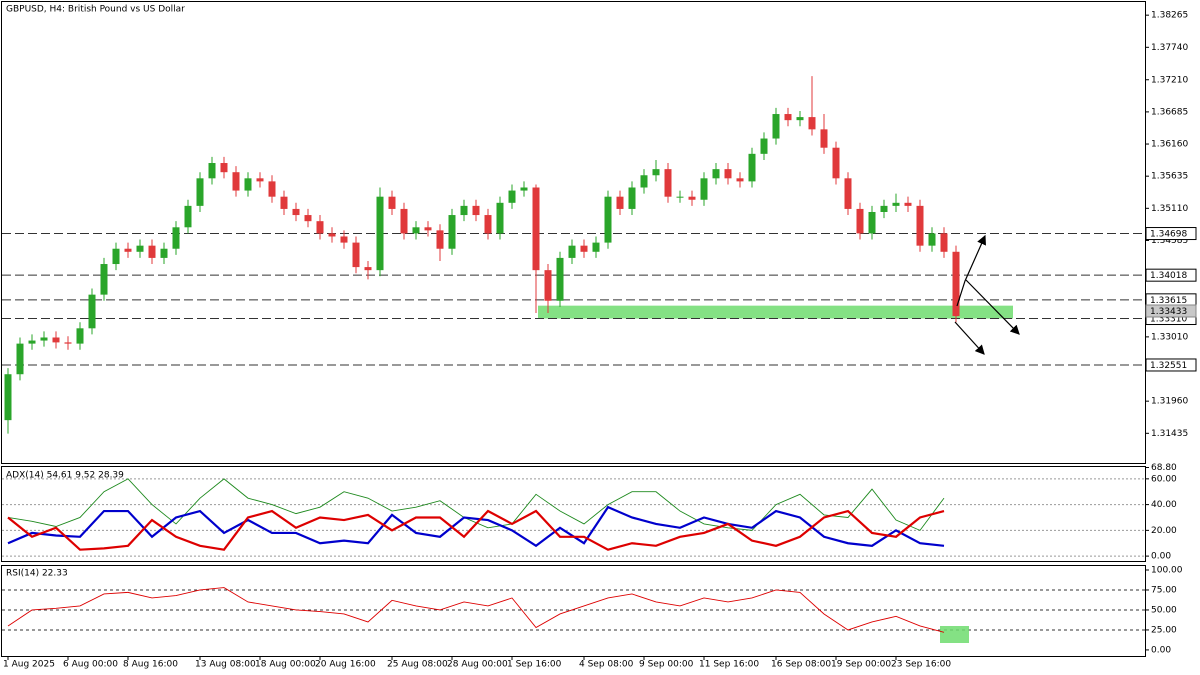  What do you see at coordinates (861, 665) in the screenshot?
I see `x-tick-label: 19 Sep 00:00` at bounding box center [861, 665].